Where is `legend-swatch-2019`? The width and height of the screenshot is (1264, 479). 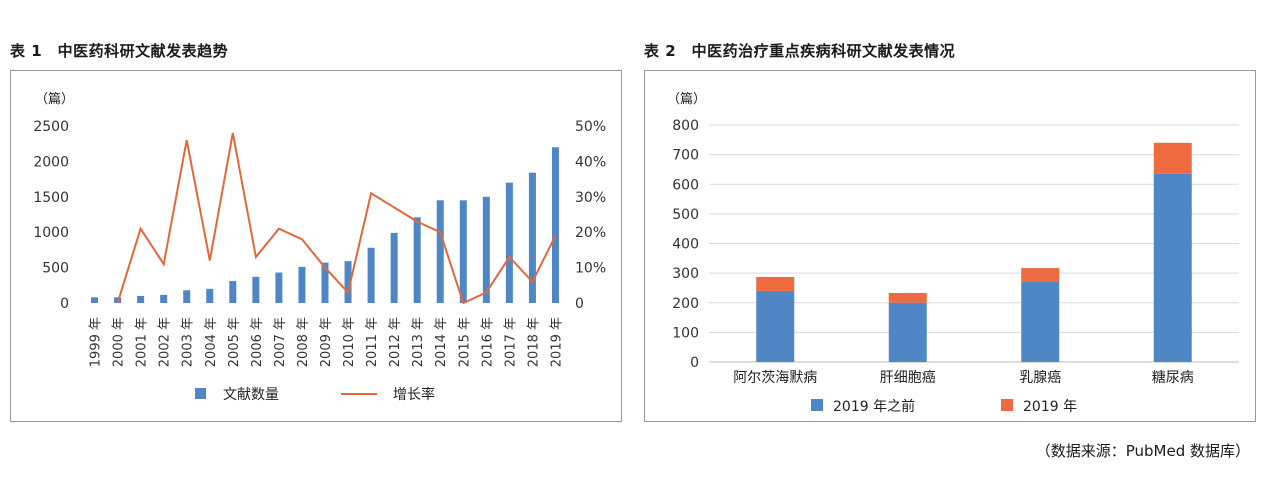
legend-swatch-2019 is located at coordinates (1007, 405).